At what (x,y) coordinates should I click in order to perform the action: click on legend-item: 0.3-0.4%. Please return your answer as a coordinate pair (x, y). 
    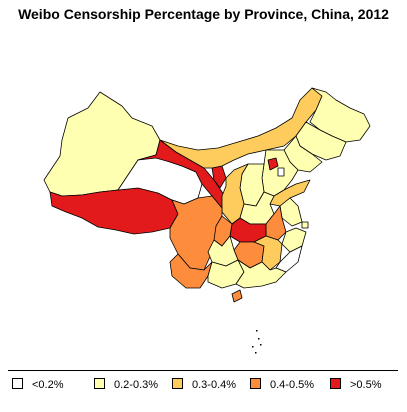
    Looking at the image, I should click on (204, 384).